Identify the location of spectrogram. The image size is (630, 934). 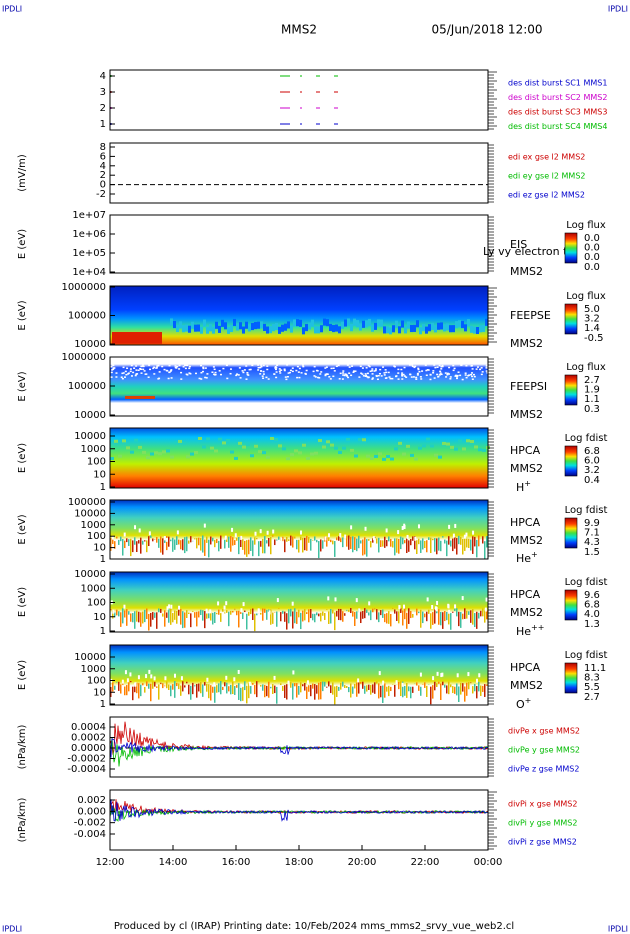
(299, 675).